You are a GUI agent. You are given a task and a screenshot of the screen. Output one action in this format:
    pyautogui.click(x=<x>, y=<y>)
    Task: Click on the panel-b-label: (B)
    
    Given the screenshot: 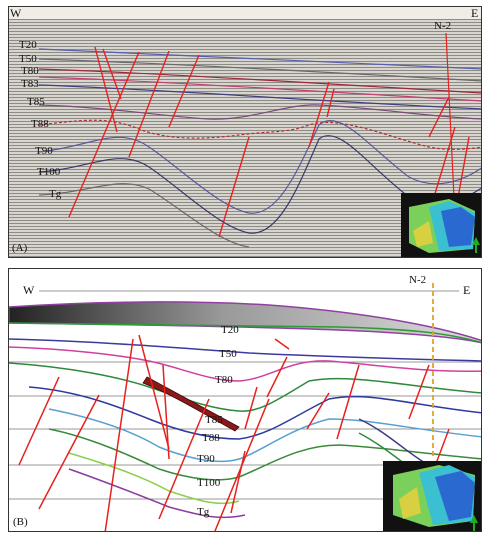 What is the action you would take?
    pyautogui.click(x=20, y=522)
    